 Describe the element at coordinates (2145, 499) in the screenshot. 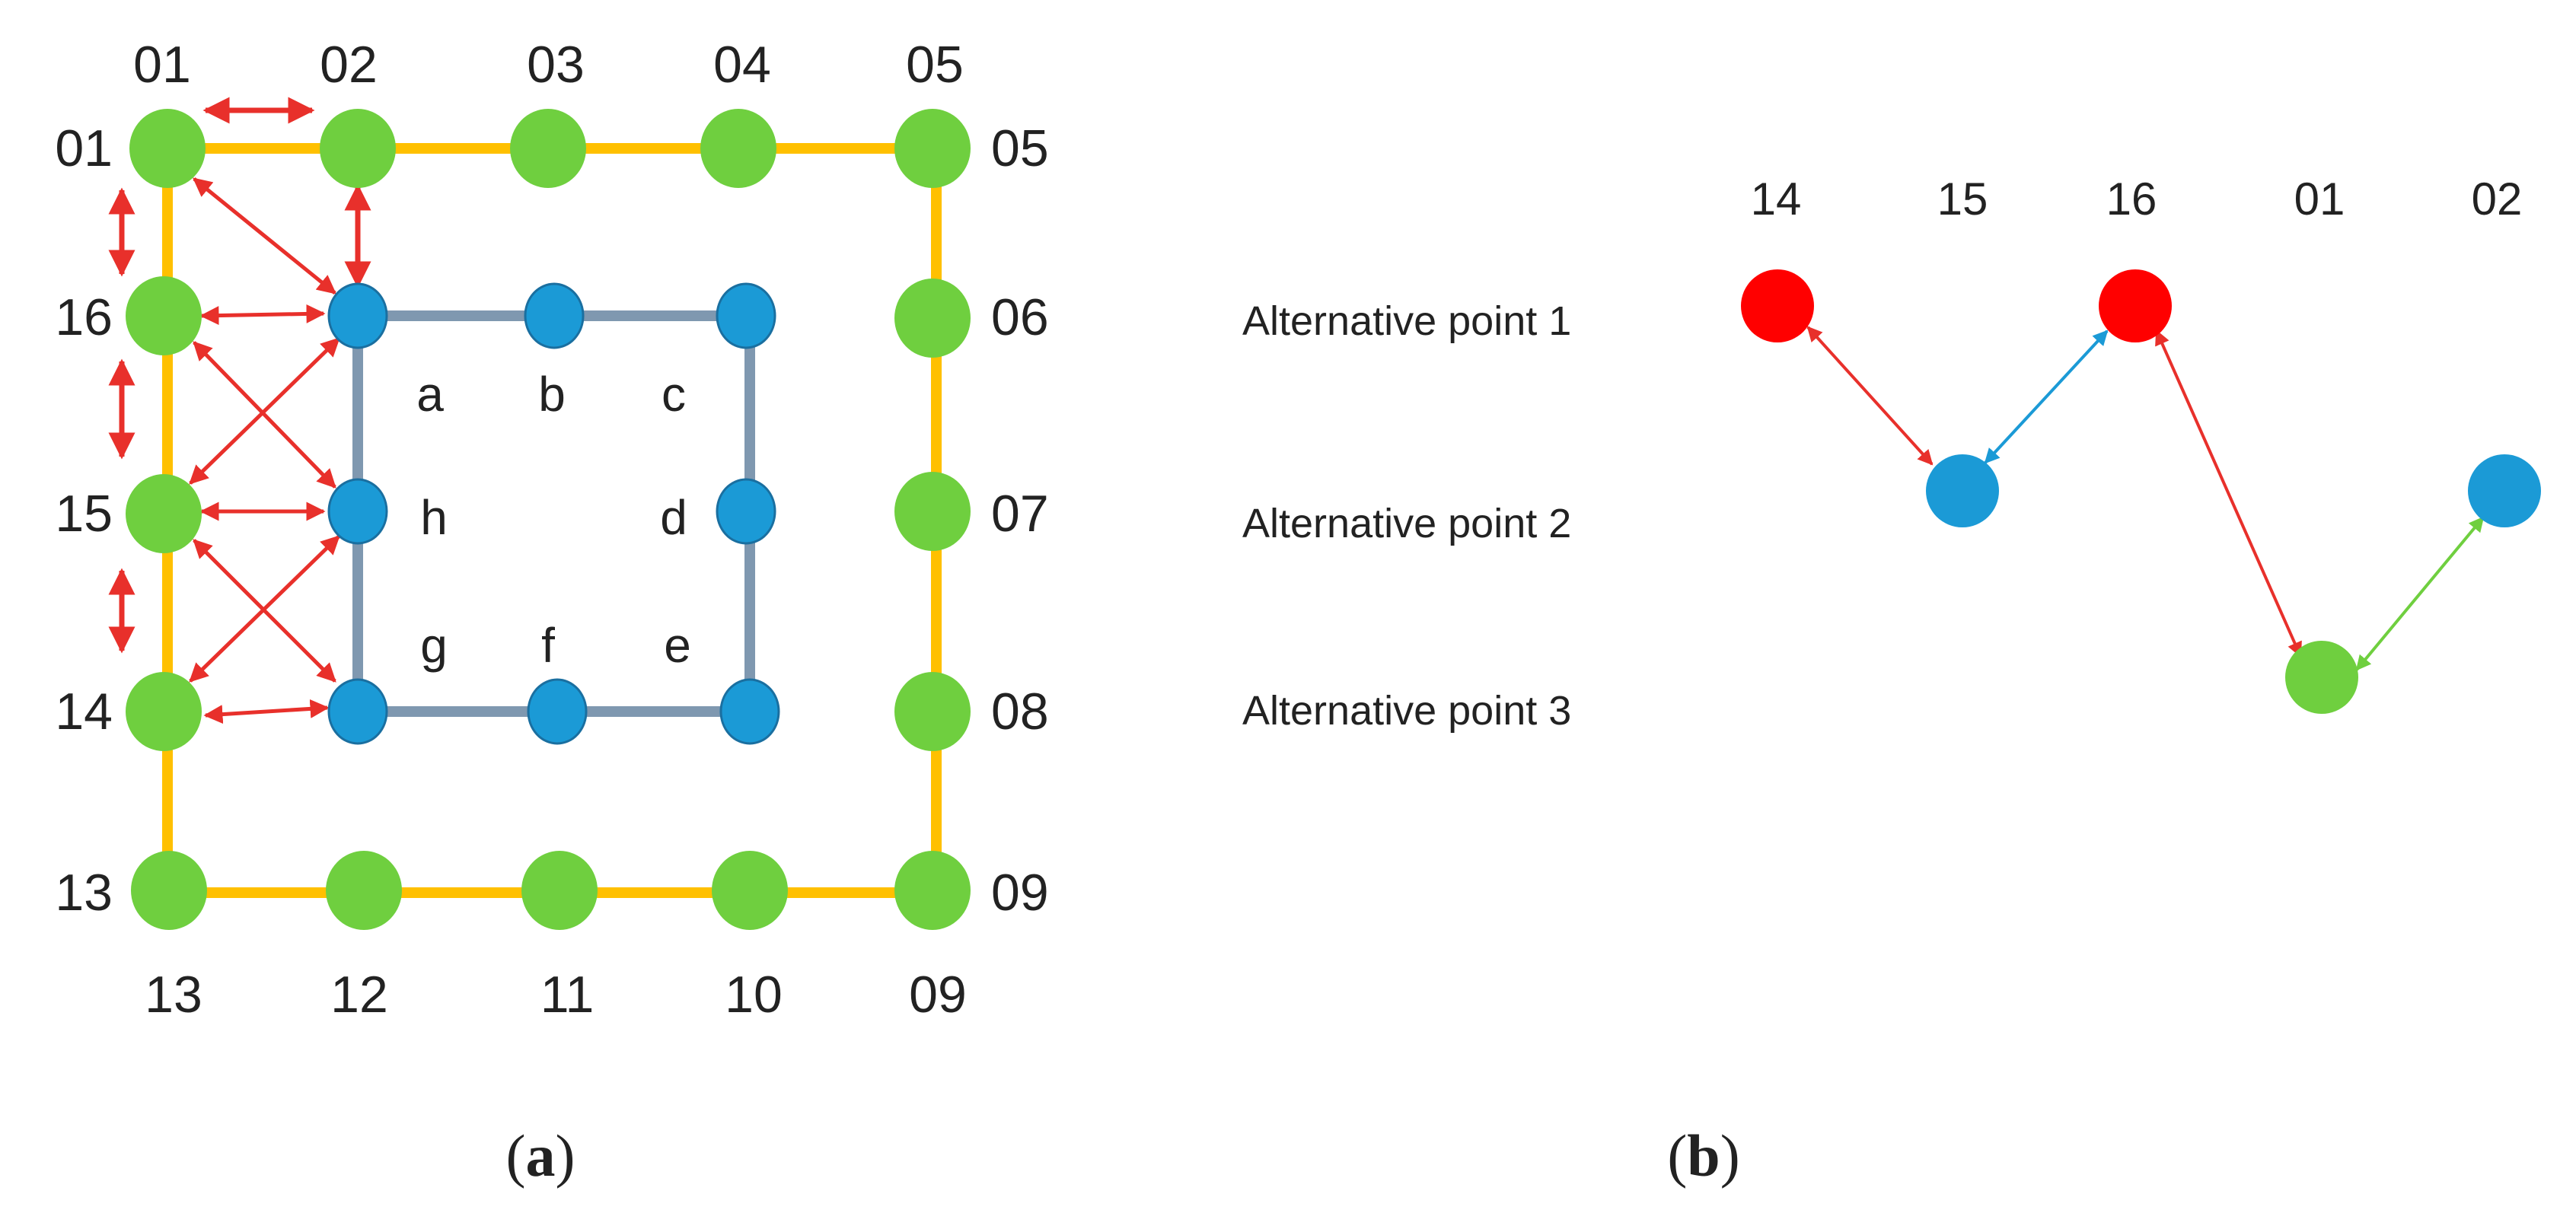

I see `path-links` at that location.